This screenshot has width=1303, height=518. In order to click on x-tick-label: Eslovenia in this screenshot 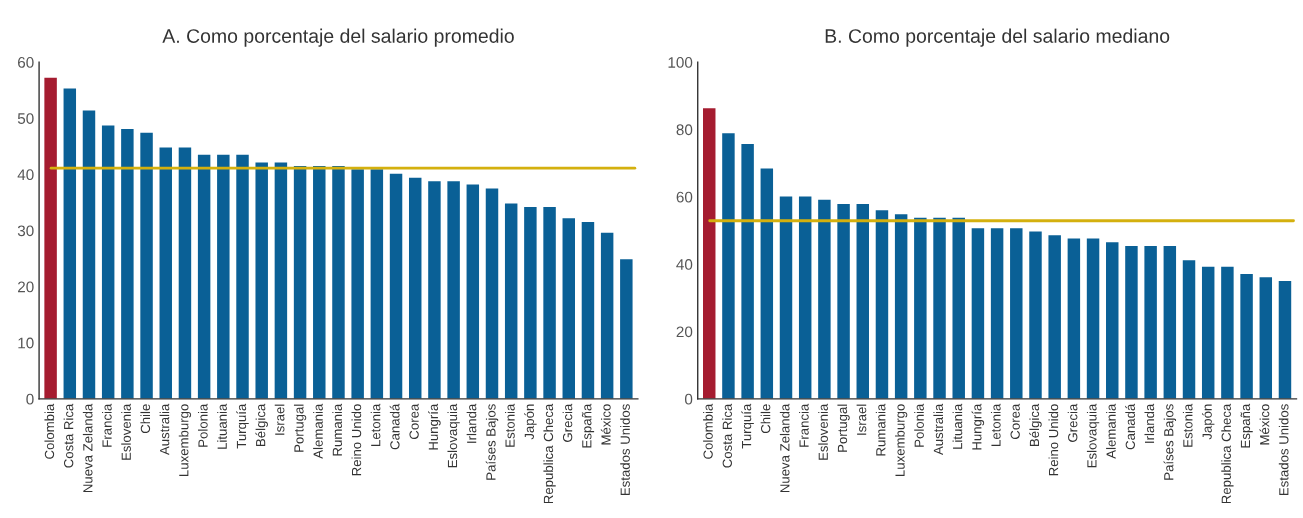, I will do `click(126, 431)`.